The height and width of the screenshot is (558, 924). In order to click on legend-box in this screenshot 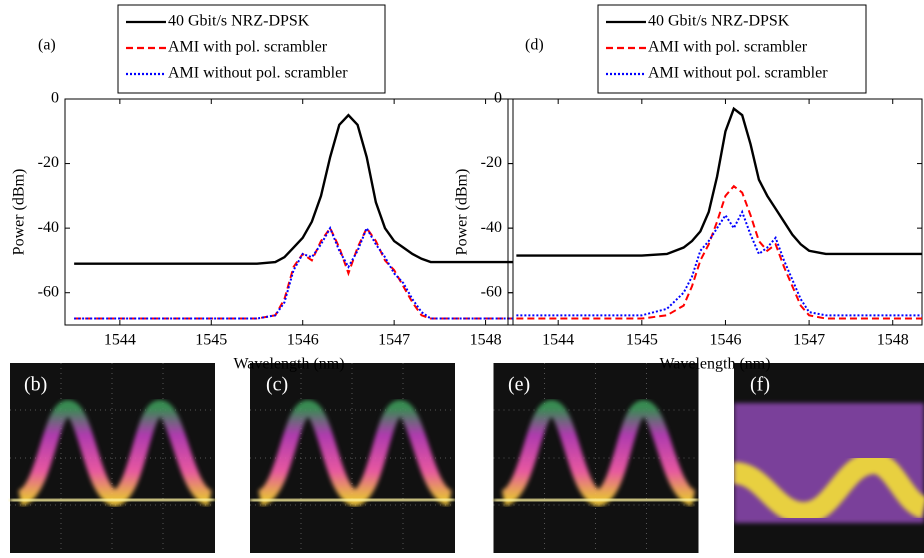, I will do `click(251, 49)`.